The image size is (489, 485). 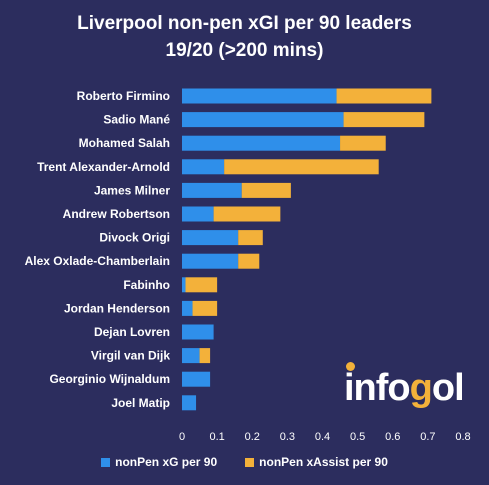 What do you see at coordinates (103, 167) in the screenshot?
I see `category-label: Trent Alexander-Arnold` at bounding box center [103, 167].